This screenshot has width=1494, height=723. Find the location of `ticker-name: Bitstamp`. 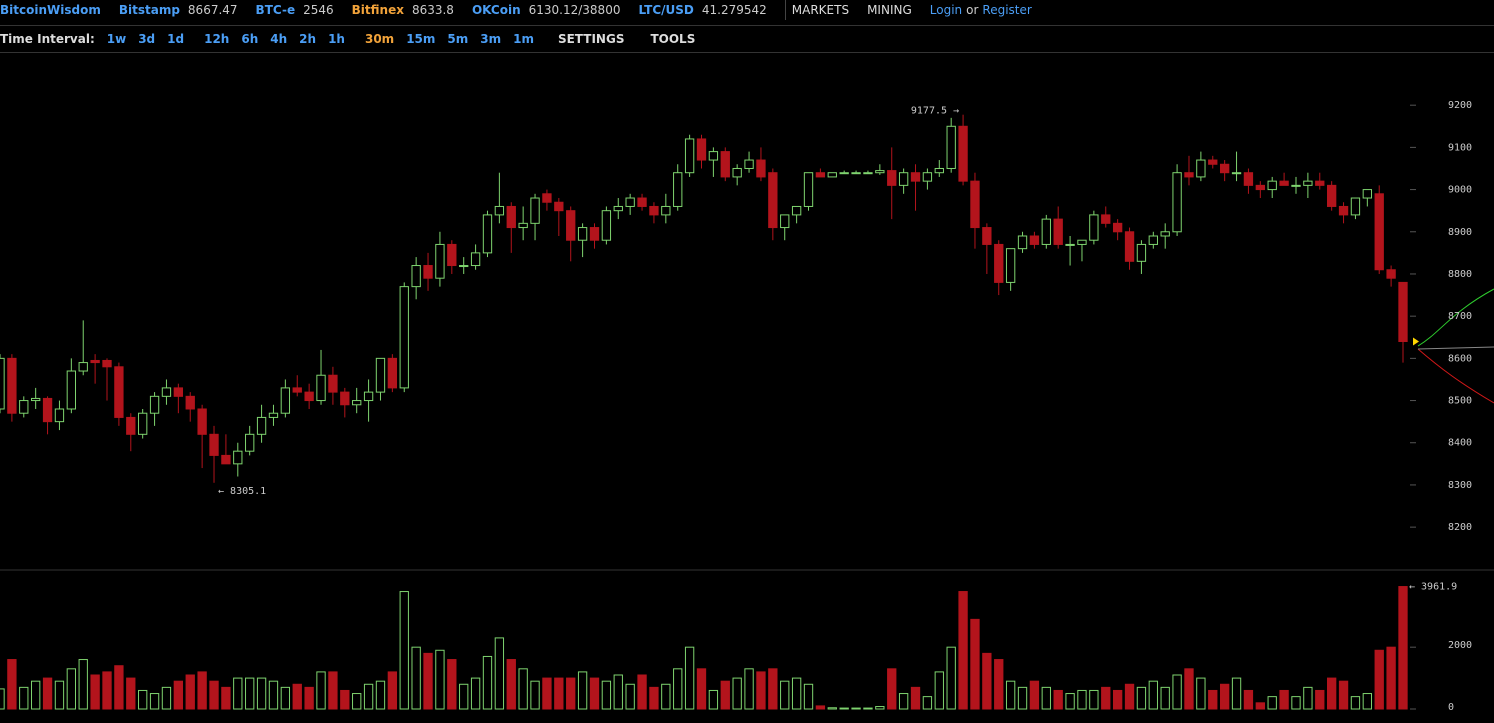

ticker-name: Bitstamp is located at coordinates (149, 10).